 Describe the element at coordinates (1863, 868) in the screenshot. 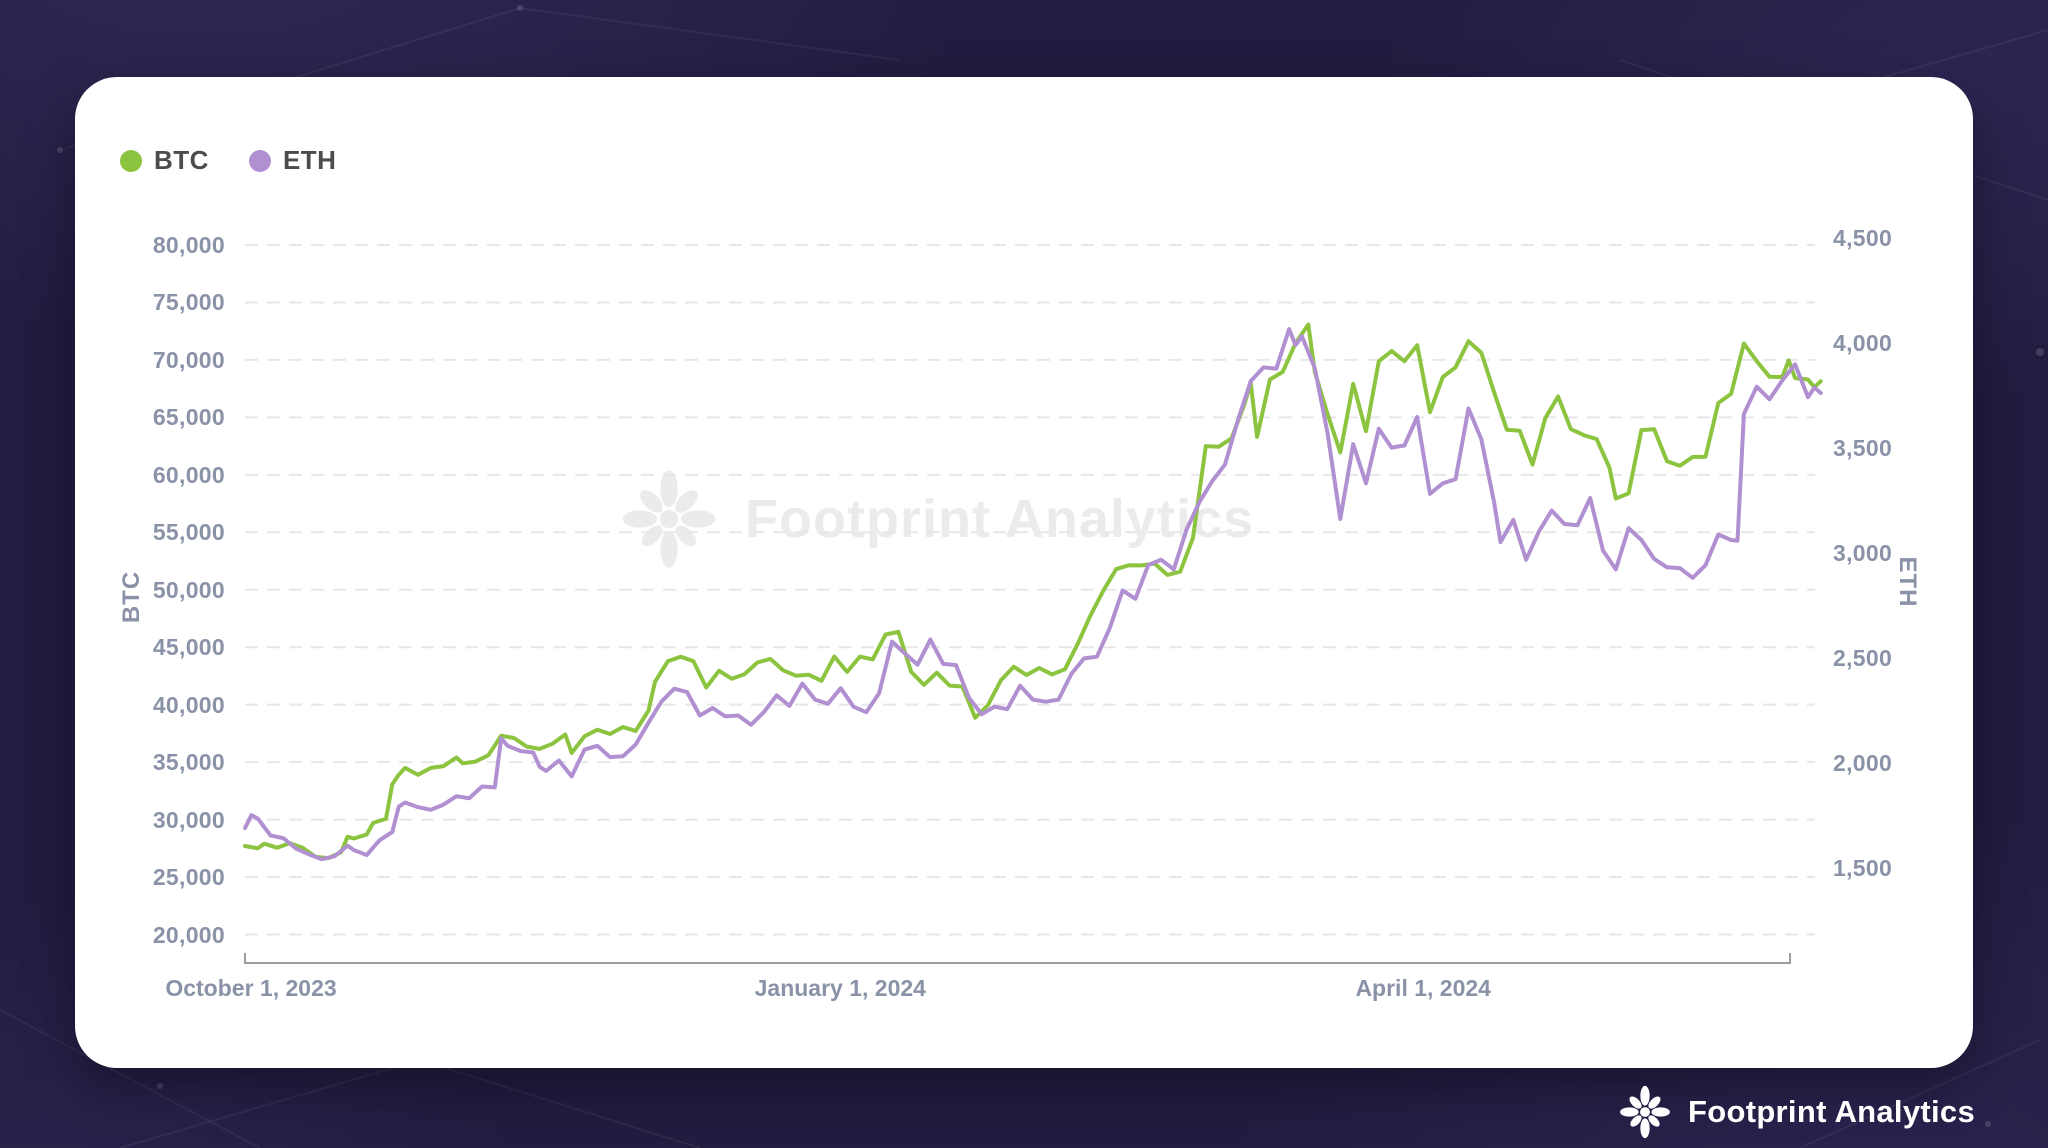

I see `y-right-tick-label: 1,500` at that location.